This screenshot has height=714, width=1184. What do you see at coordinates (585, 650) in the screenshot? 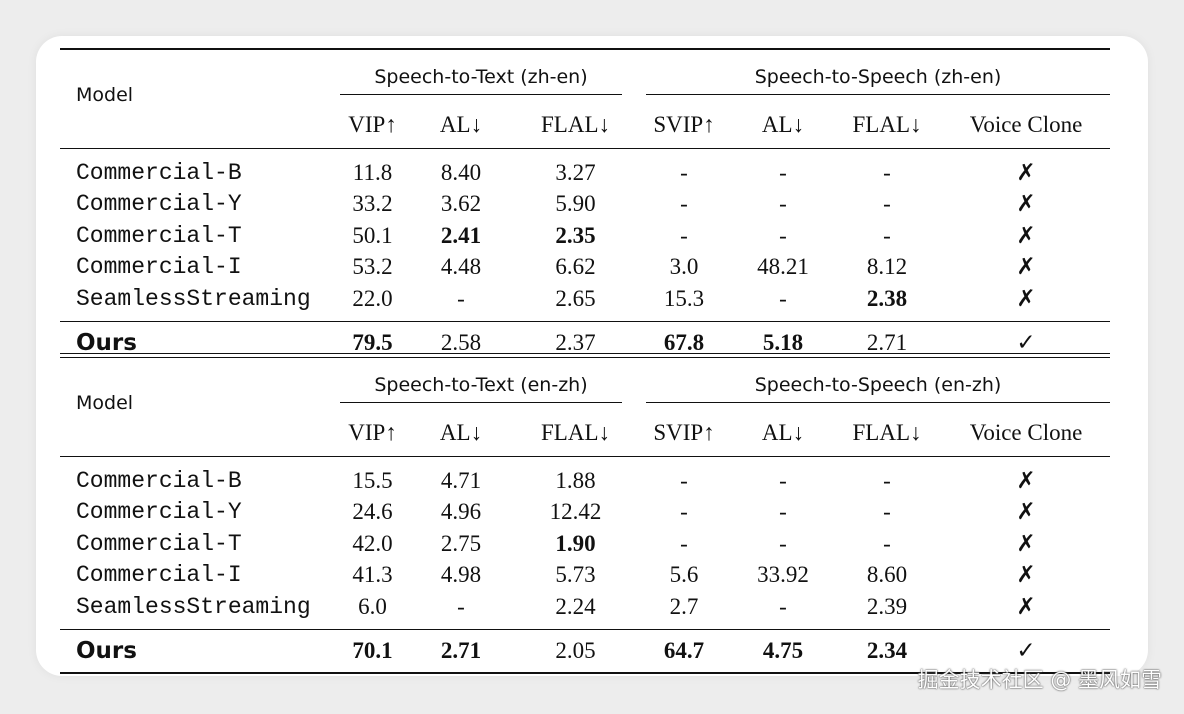
I see `ours-row: Ours 70.1 2.71 2.05 64.7 4.75 2.34 ✓` at bounding box center [585, 650].